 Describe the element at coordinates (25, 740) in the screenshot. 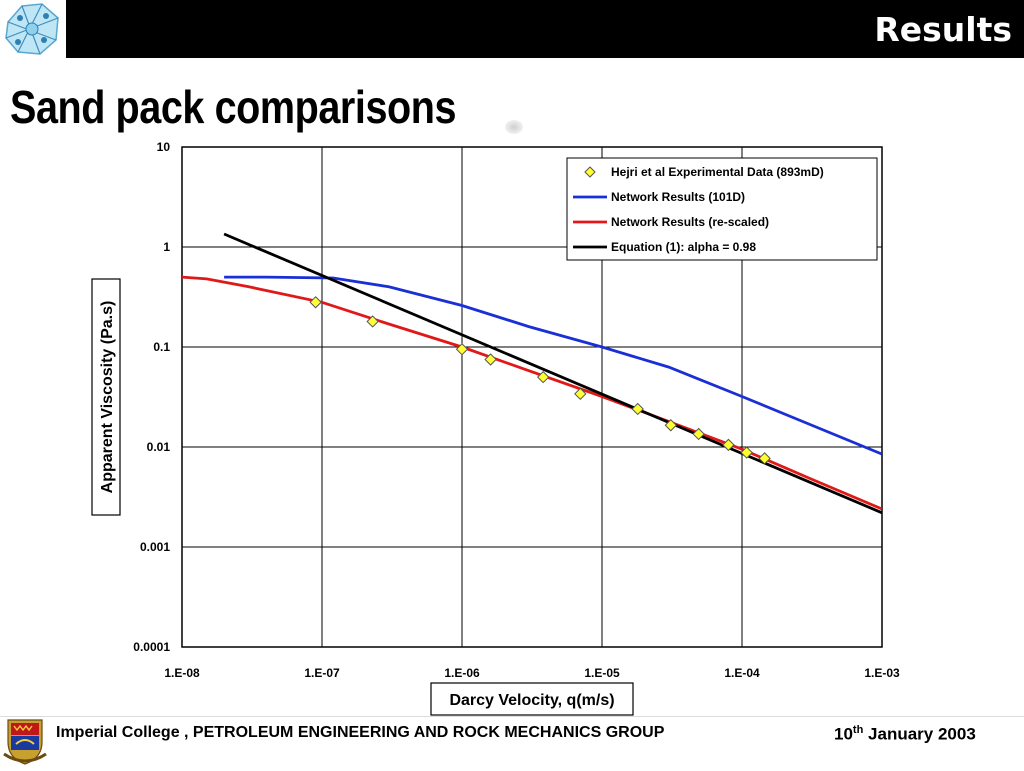

I see `imperial-college-crest-icon` at that location.